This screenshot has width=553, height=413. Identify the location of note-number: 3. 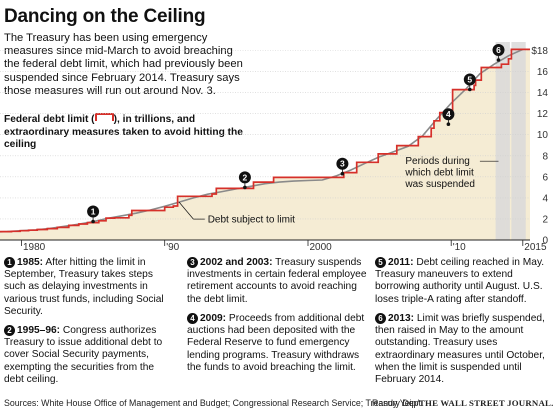
(192, 262).